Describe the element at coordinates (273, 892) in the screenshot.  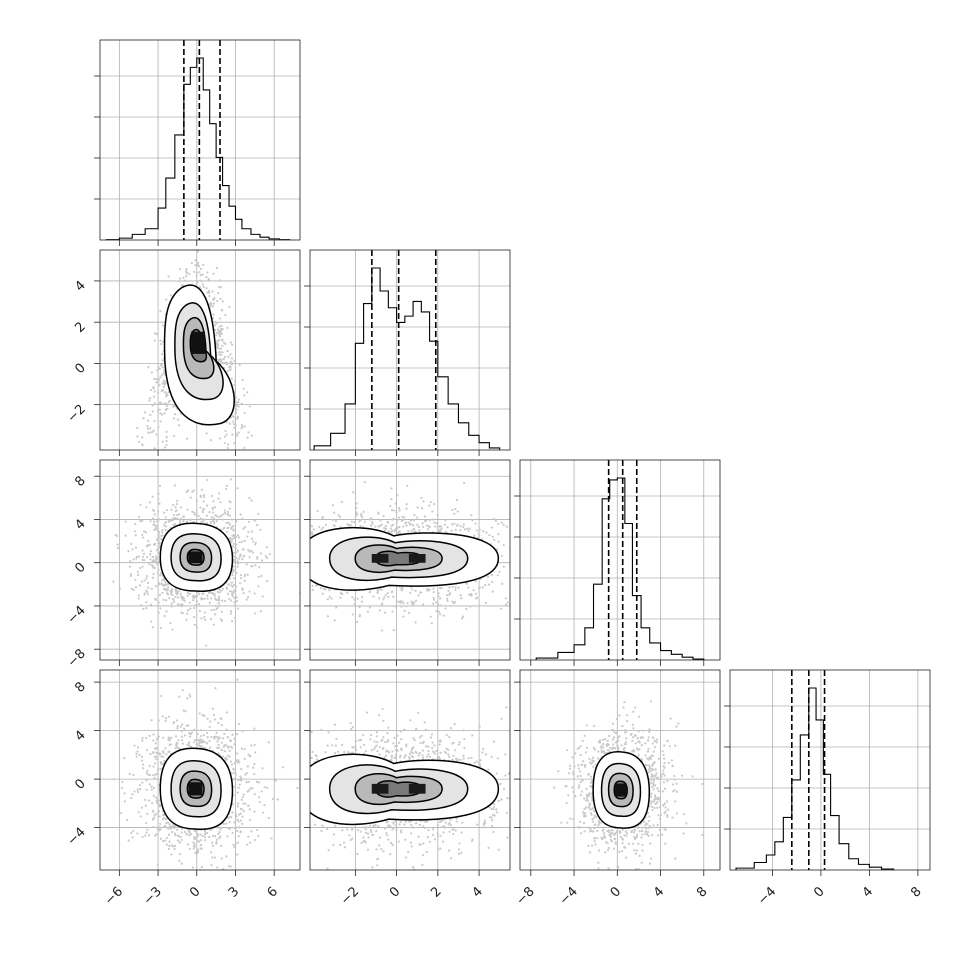
I see `x-tick-label: 6` at that location.